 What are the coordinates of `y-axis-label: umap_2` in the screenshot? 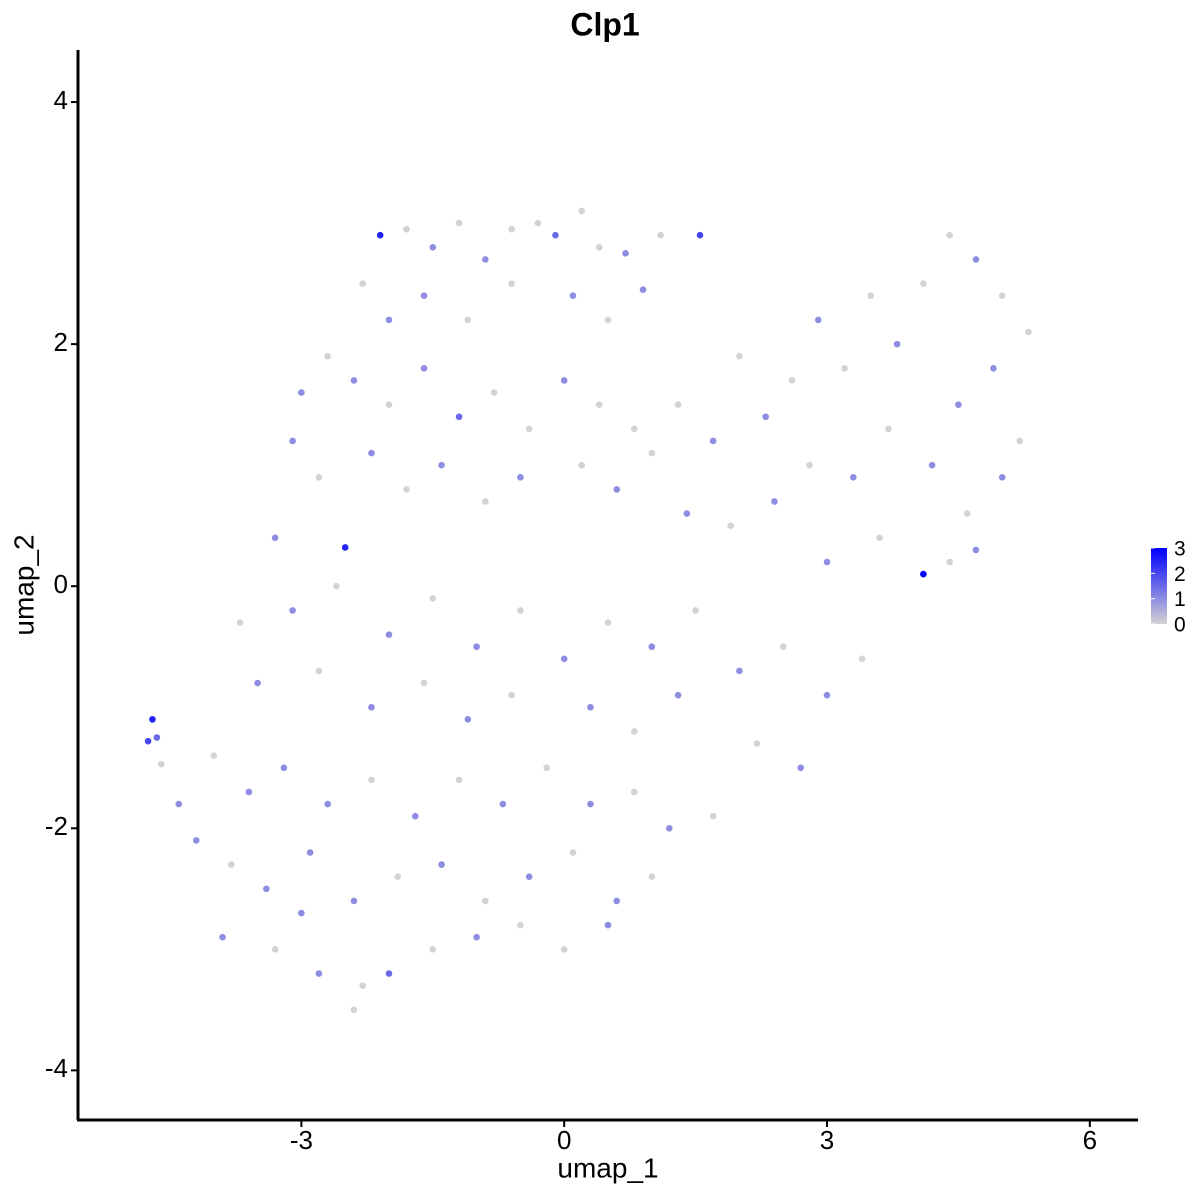 It's located at (23, 584).